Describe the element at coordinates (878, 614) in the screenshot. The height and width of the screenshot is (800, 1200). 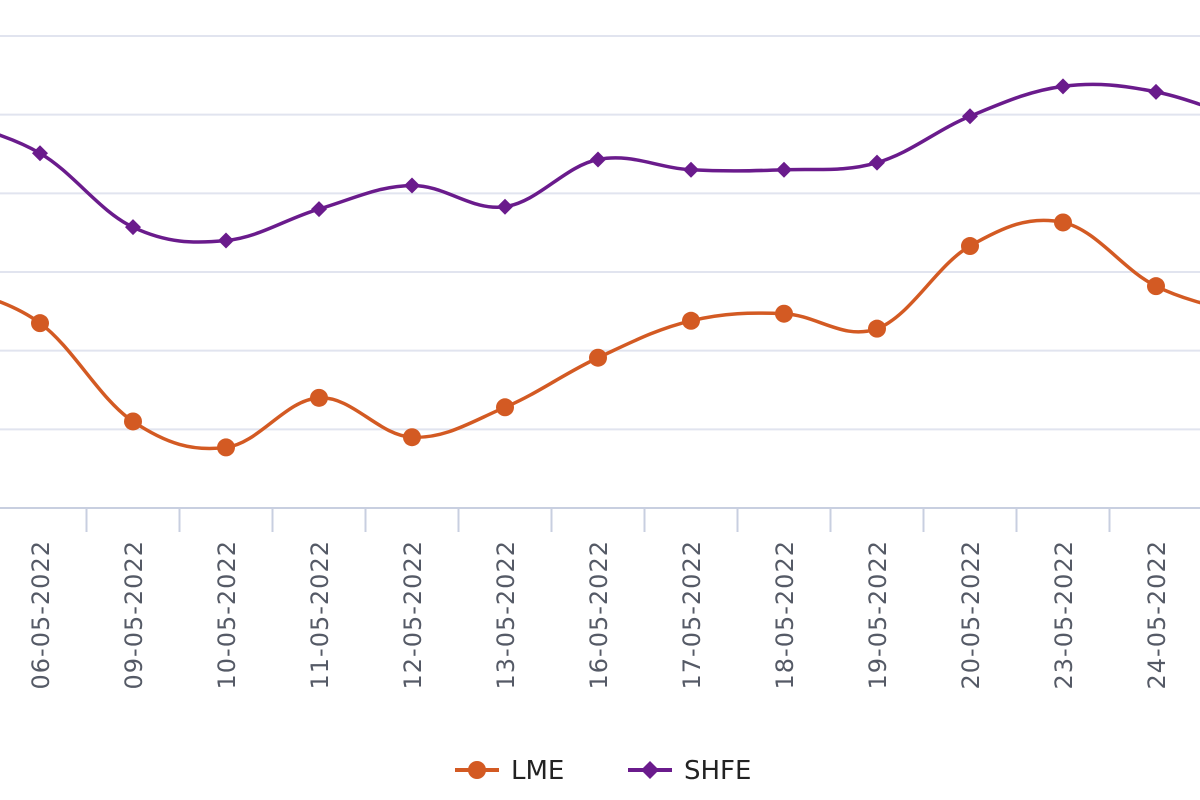
I see `x-tick-label: 19-05-2022` at that location.